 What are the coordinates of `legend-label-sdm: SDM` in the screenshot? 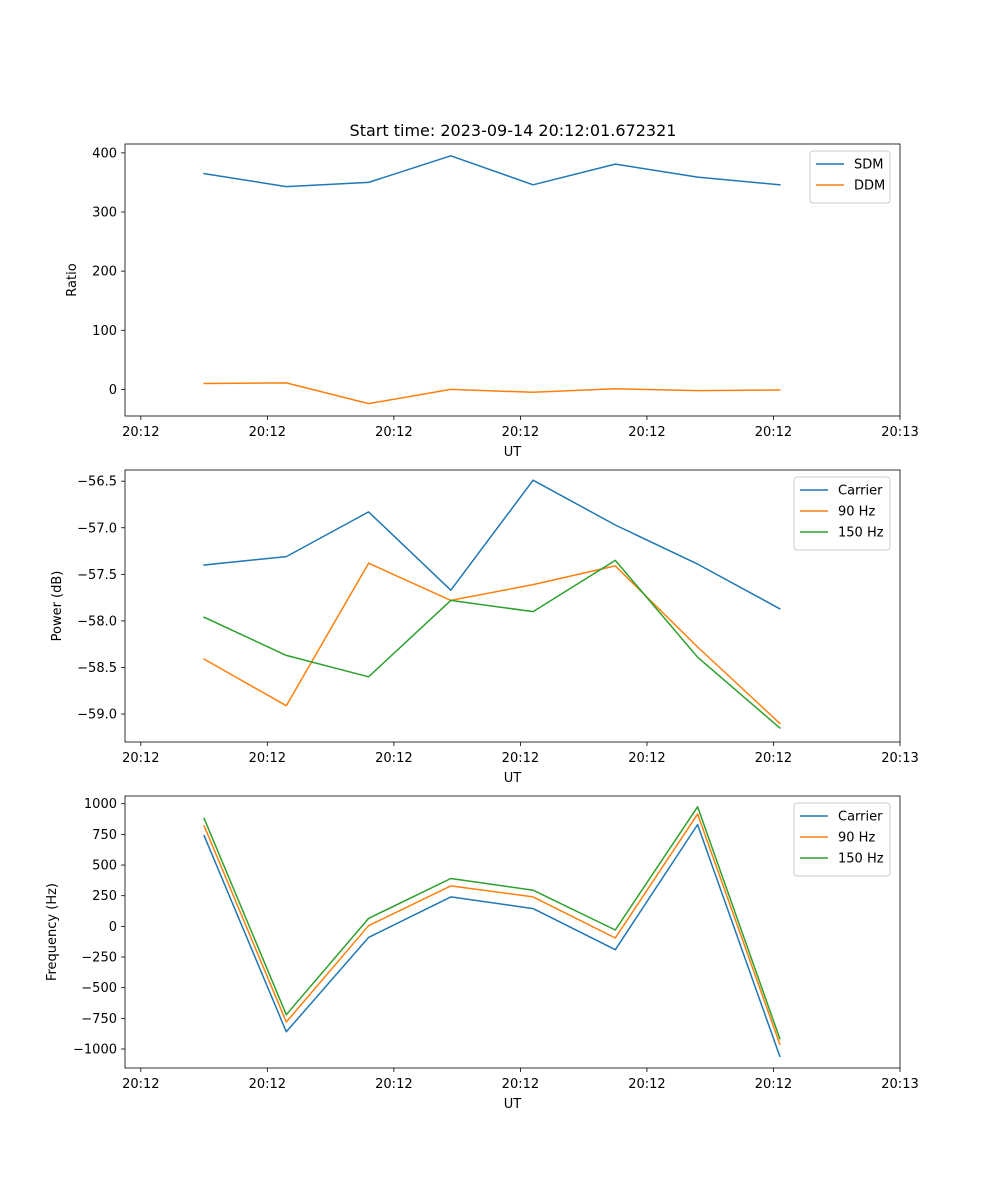 It's located at (868, 165).